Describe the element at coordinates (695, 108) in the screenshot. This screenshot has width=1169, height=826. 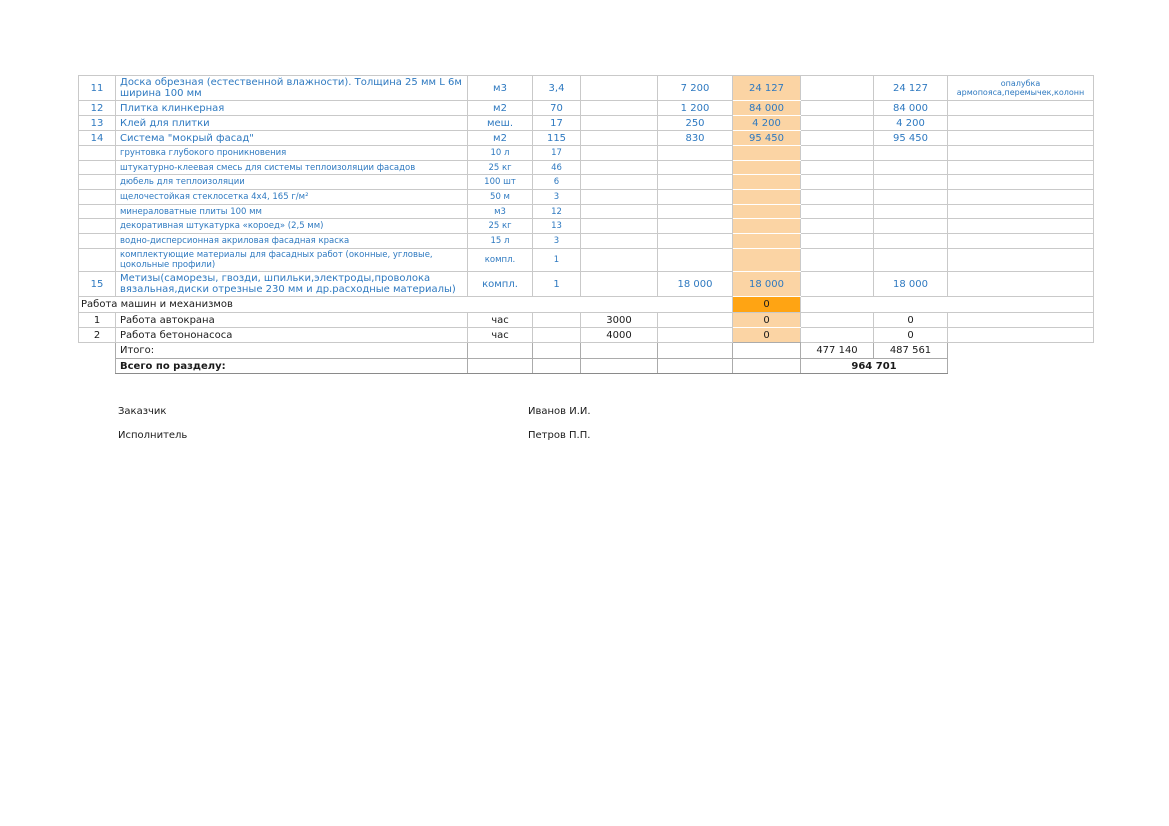
I see `cell-unit-price: 1 200` at that location.